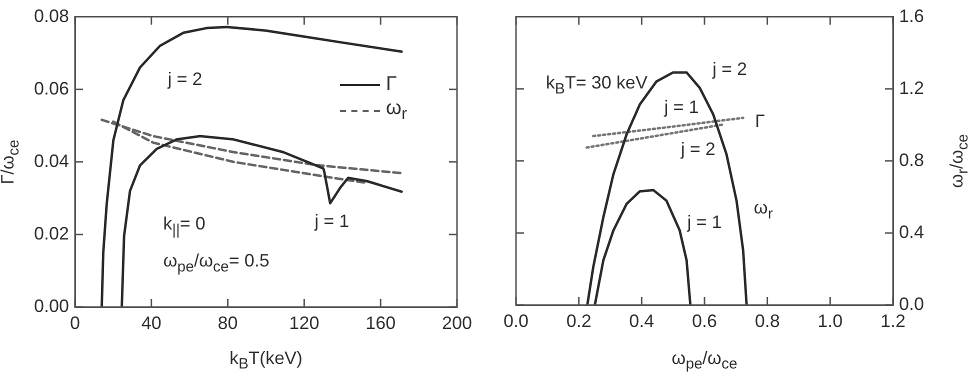 The image size is (977, 377). I want to click on annotation: k$_{B}$T= 30 keV, so click(597, 85).